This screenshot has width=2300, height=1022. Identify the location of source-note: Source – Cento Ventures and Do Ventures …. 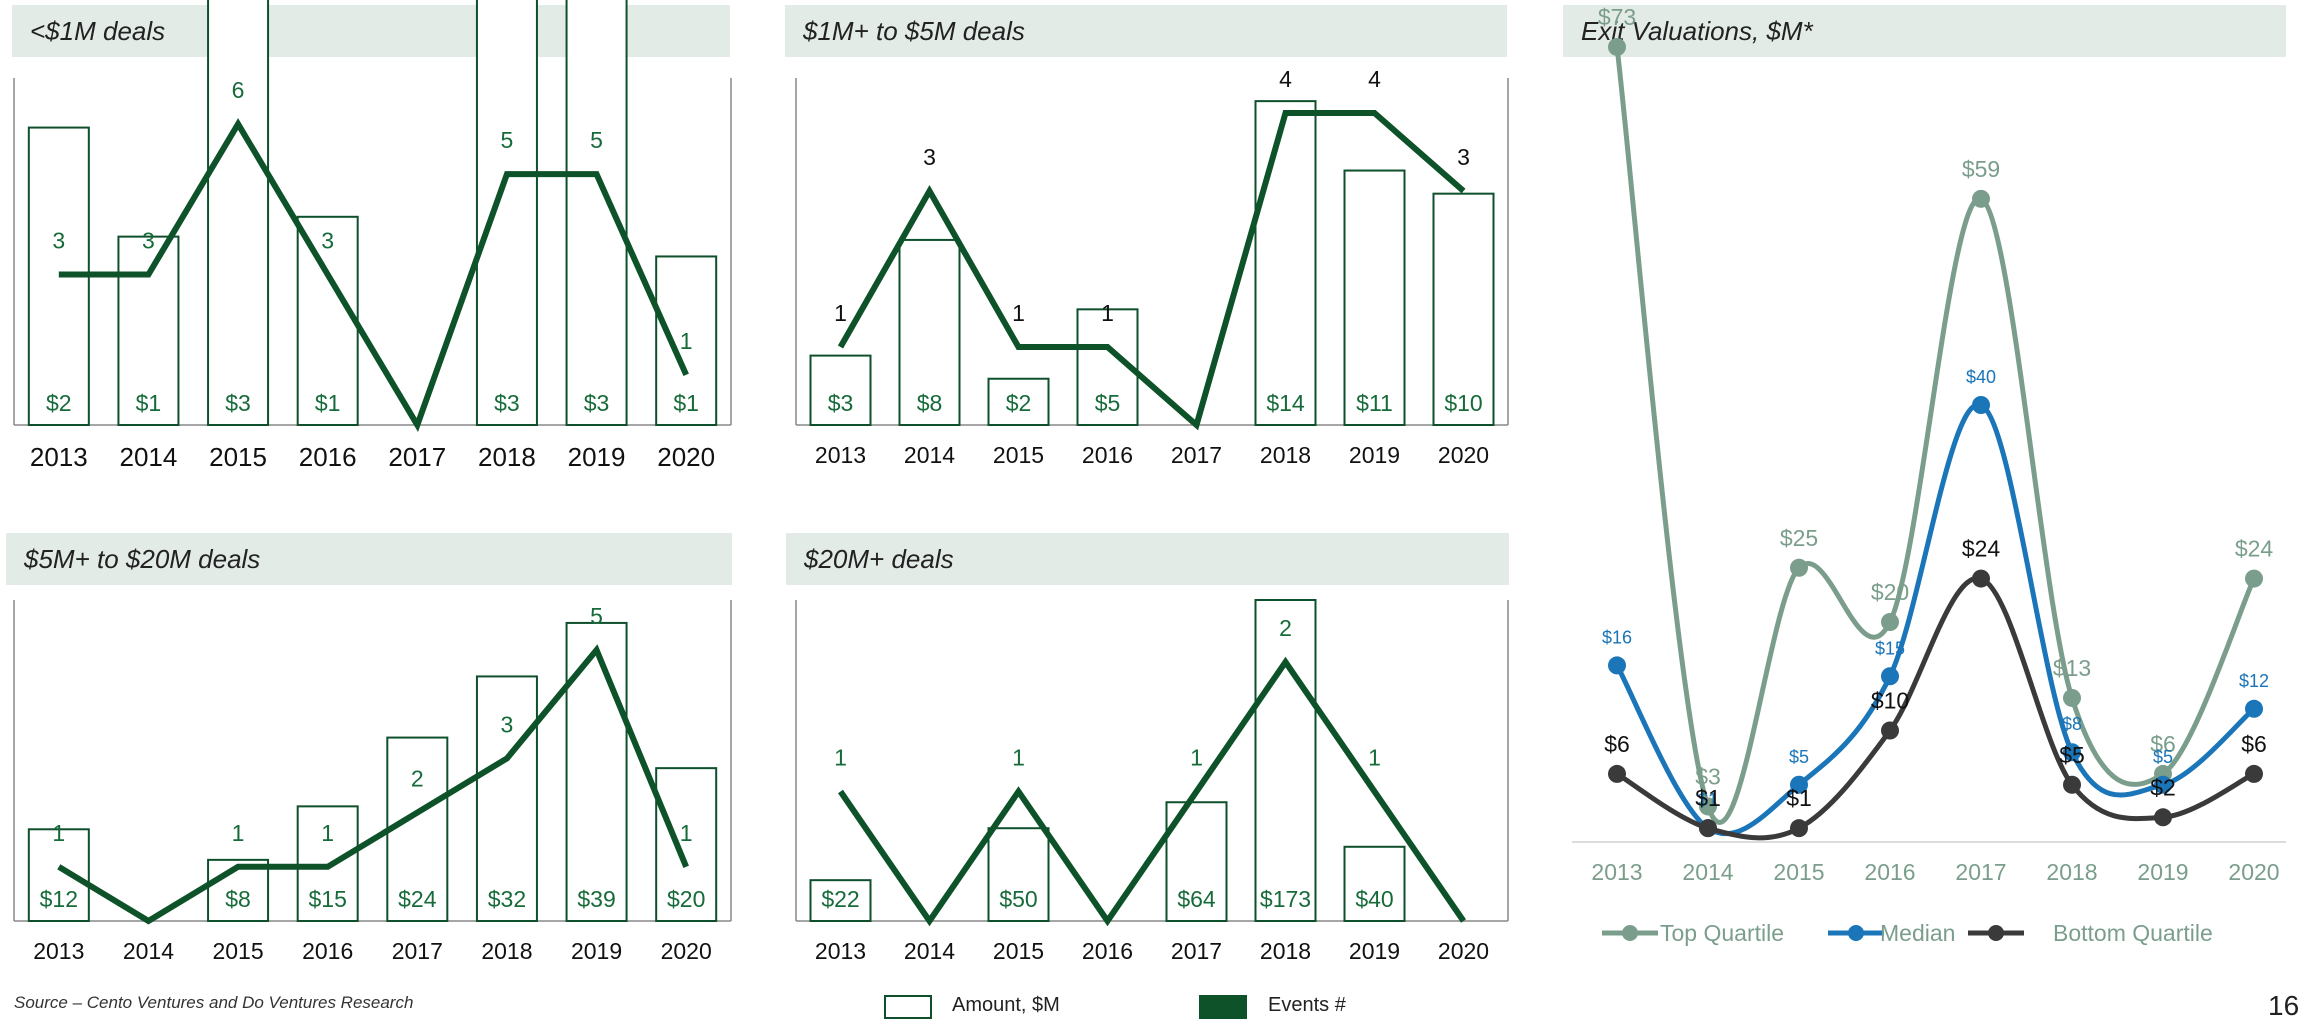
(214, 1002).